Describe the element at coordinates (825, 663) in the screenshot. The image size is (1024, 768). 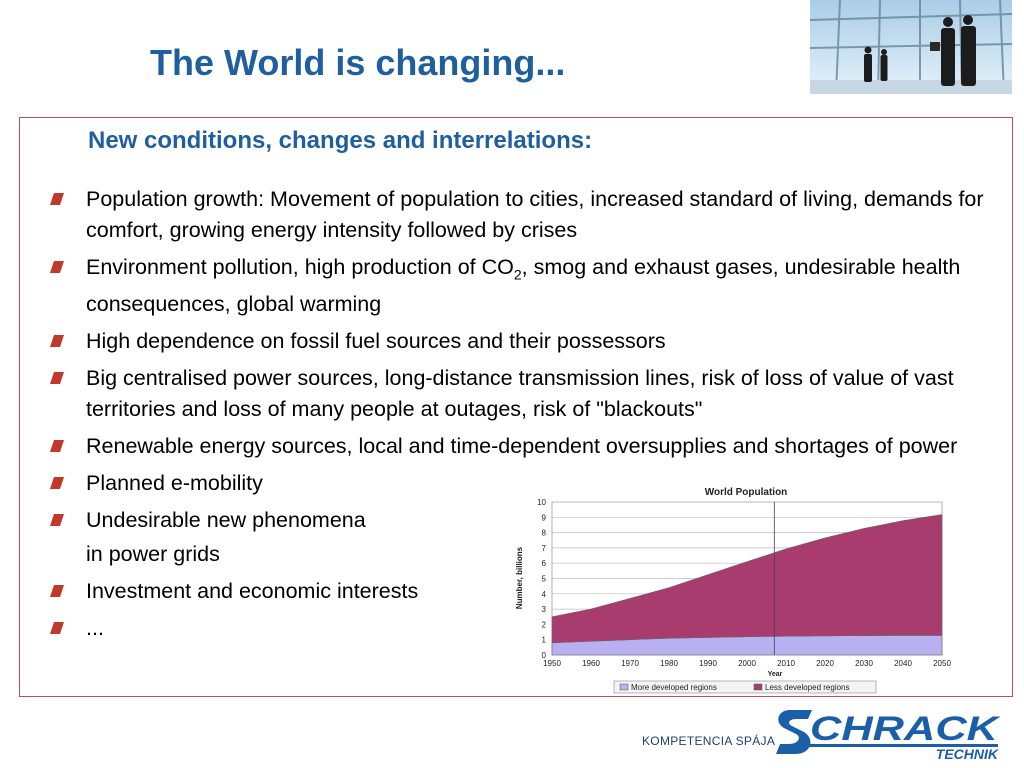
I see `x-tick-label: 2020` at that location.